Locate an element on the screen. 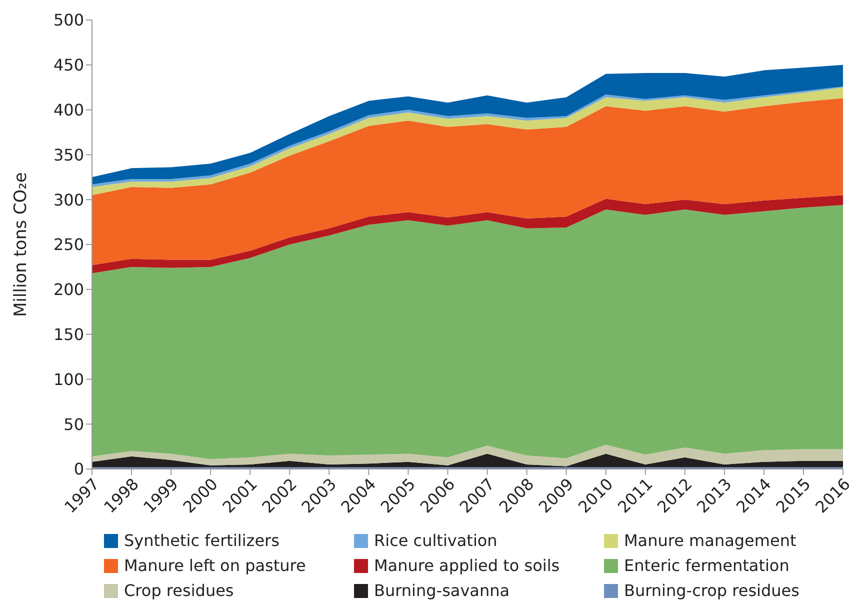 The image size is (856, 608). legend-label: Enteric fermentation is located at coordinates (707, 565).